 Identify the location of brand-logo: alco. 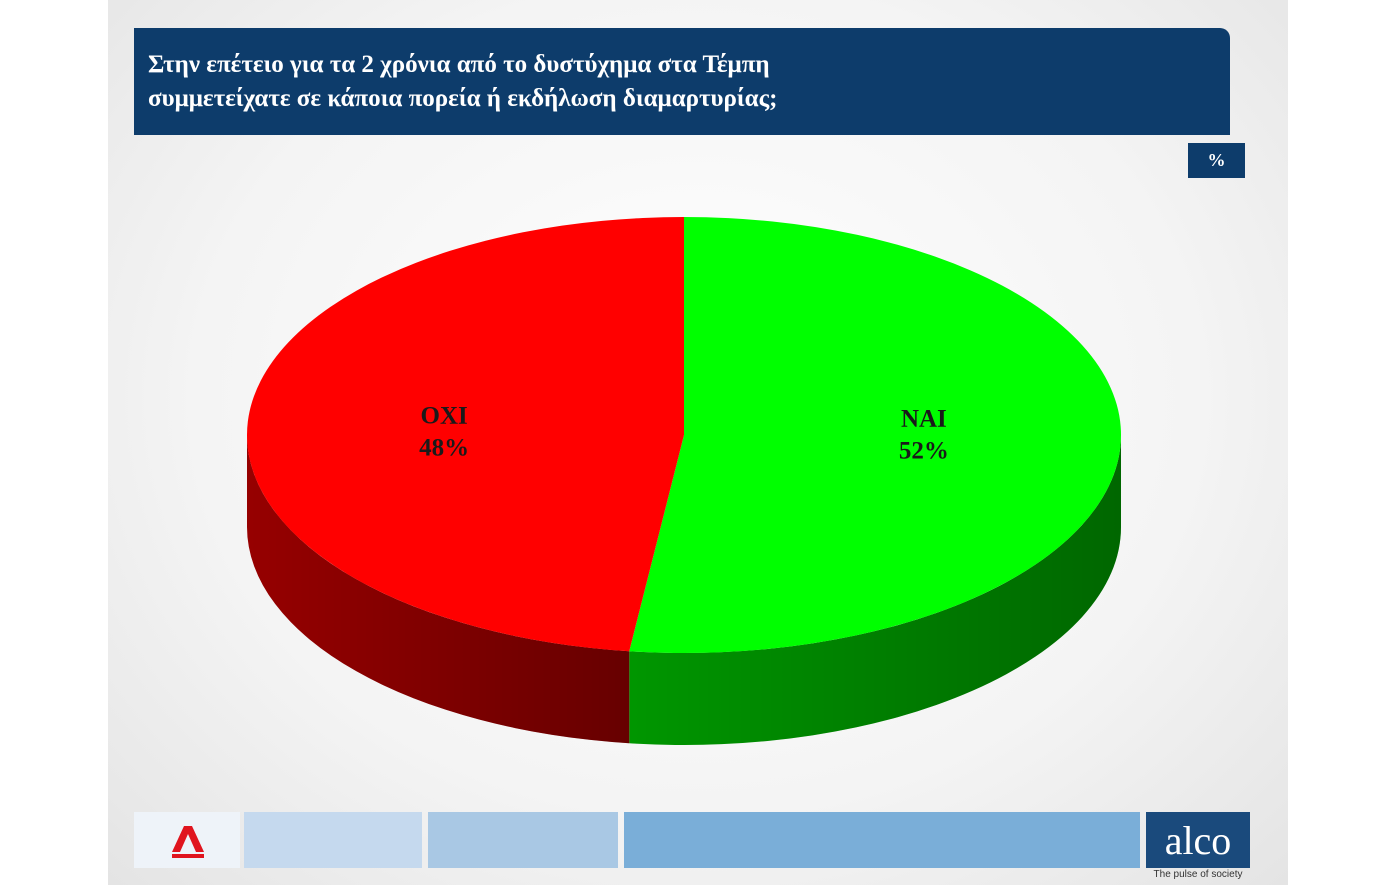
(1198, 840).